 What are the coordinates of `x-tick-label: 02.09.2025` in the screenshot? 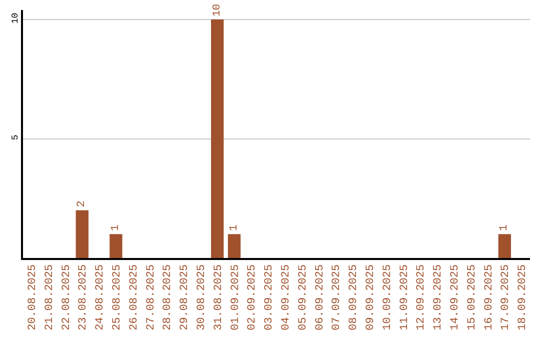 It's located at (252, 297).